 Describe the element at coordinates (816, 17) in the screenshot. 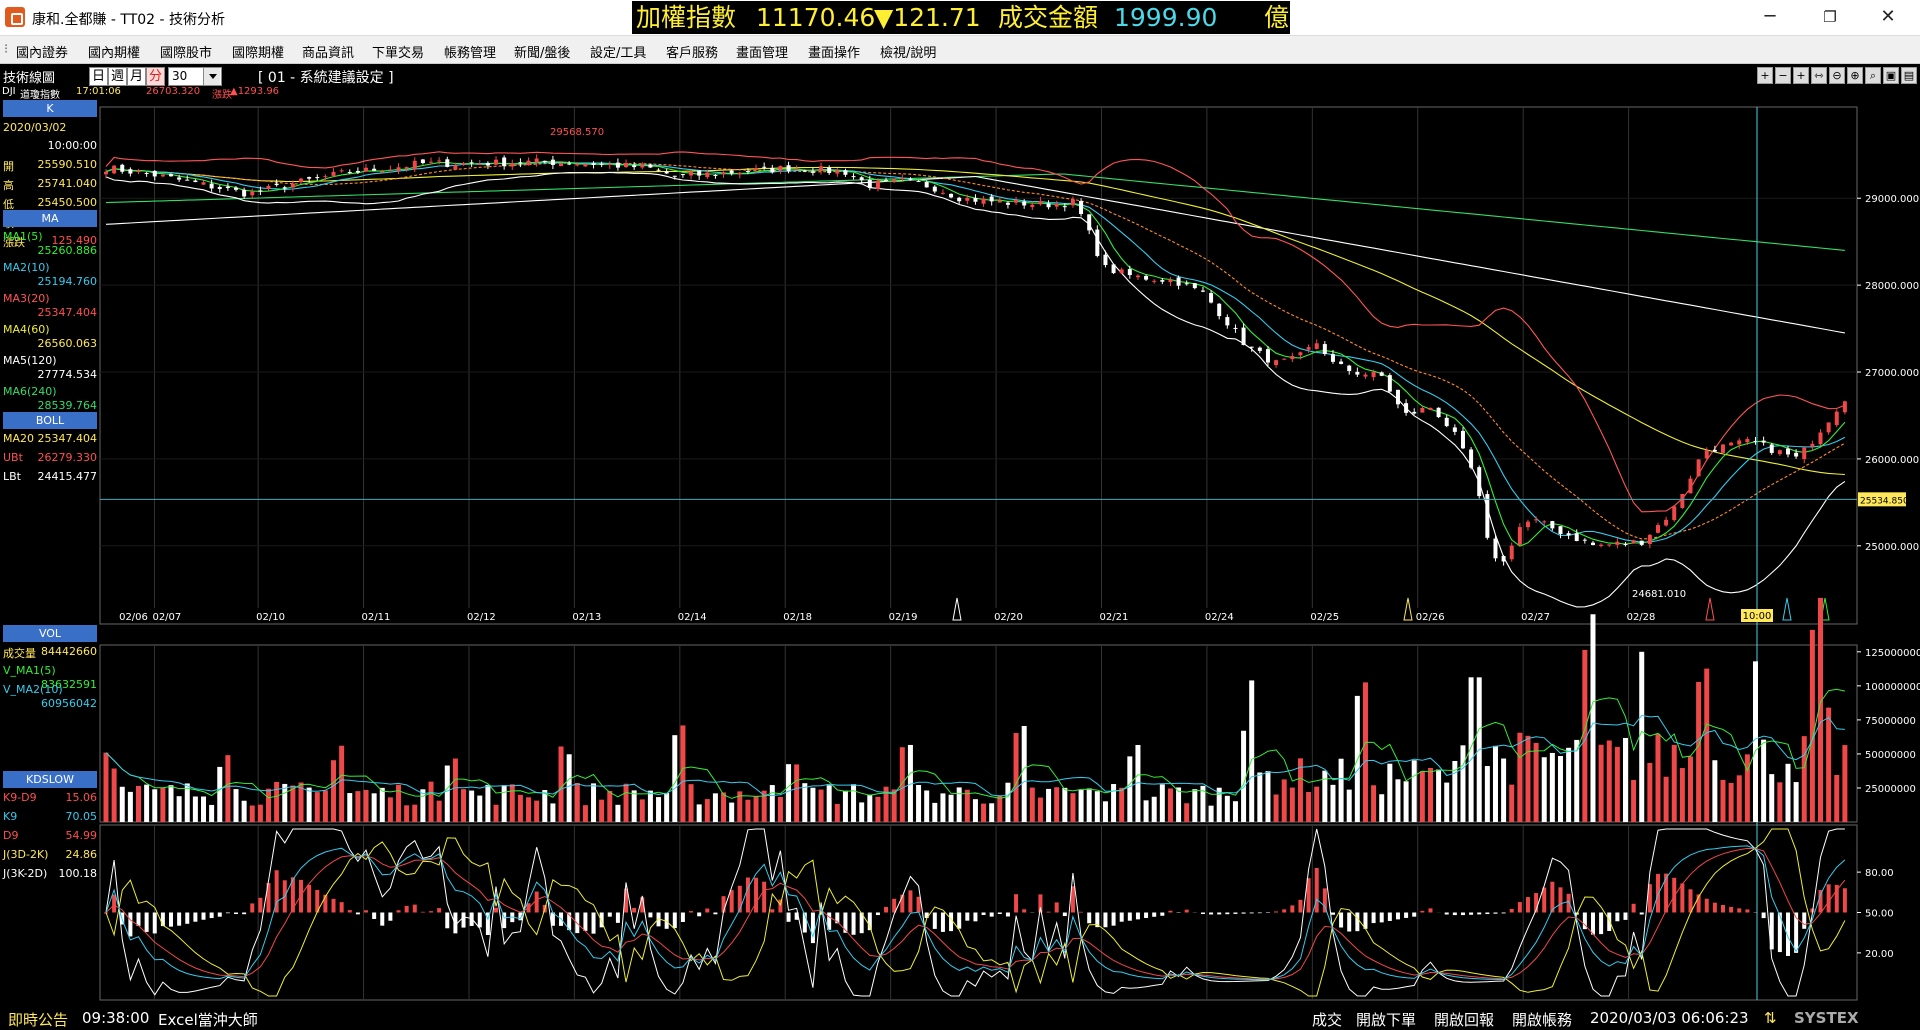

I see `ticker-index-value: 11170.46` at that location.